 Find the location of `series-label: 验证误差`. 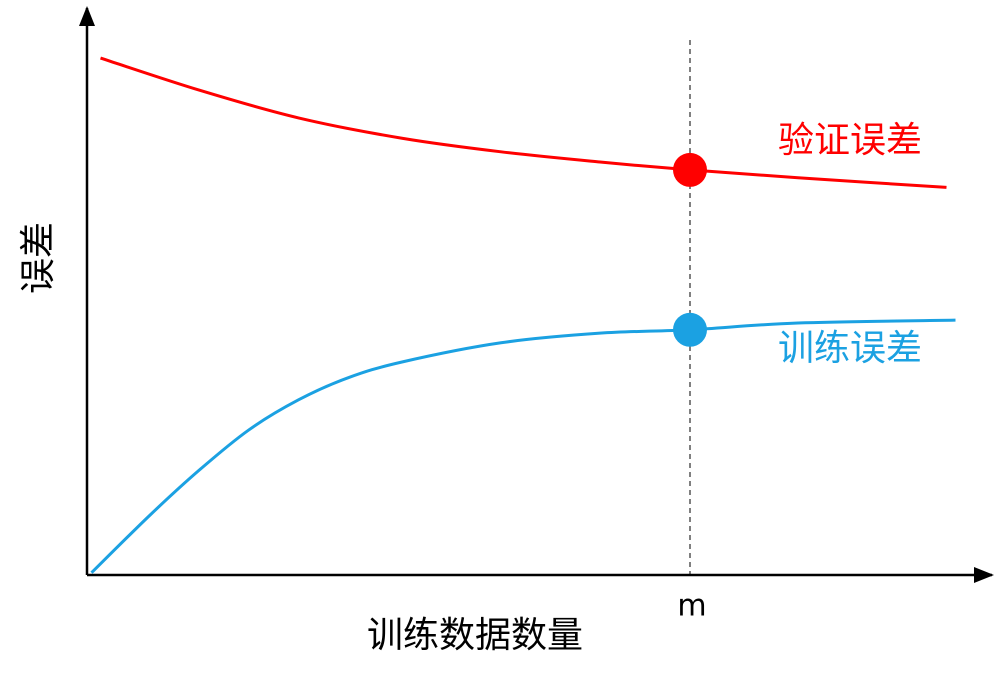

series-label: 验证误差 is located at coordinates (850, 140).